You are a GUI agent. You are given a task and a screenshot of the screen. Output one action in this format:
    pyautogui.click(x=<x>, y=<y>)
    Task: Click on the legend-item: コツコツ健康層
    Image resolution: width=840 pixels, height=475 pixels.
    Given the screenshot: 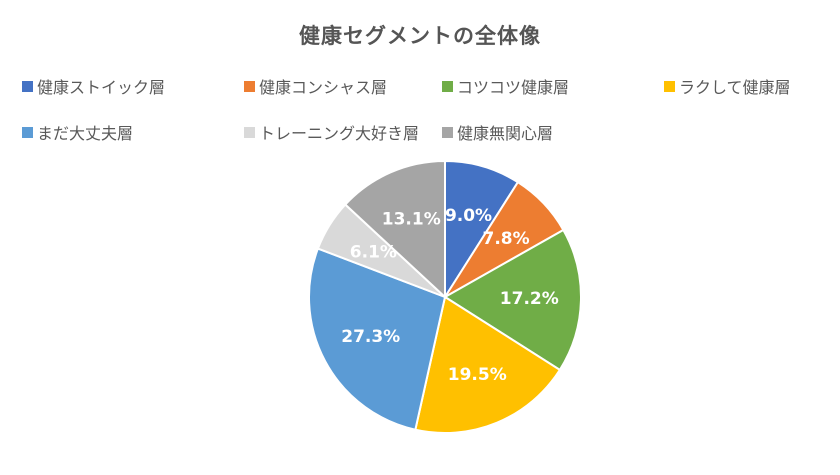 What is the action you would take?
    pyautogui.click(x=505, y=86)
    